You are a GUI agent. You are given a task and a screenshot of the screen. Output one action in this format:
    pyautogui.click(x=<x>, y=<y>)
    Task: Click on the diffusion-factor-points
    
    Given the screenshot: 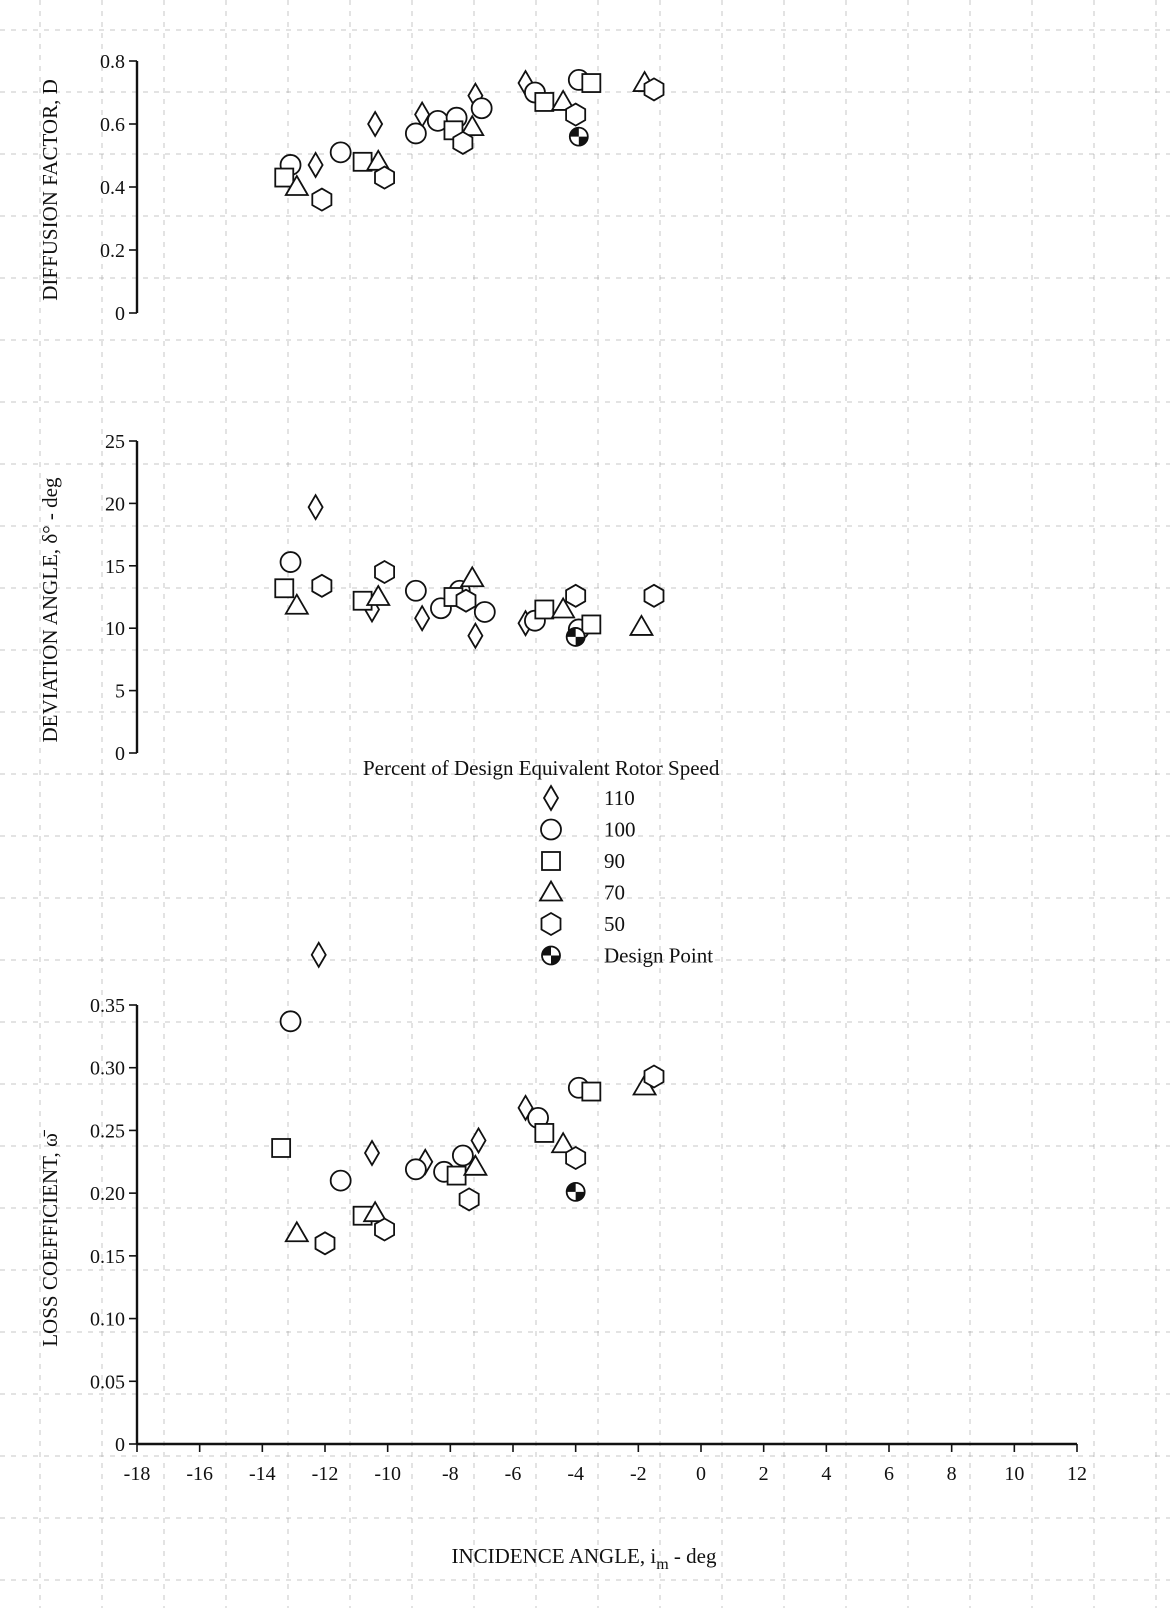 What is the action you would take?
    pyautogui.click(x=469, y=140)
    